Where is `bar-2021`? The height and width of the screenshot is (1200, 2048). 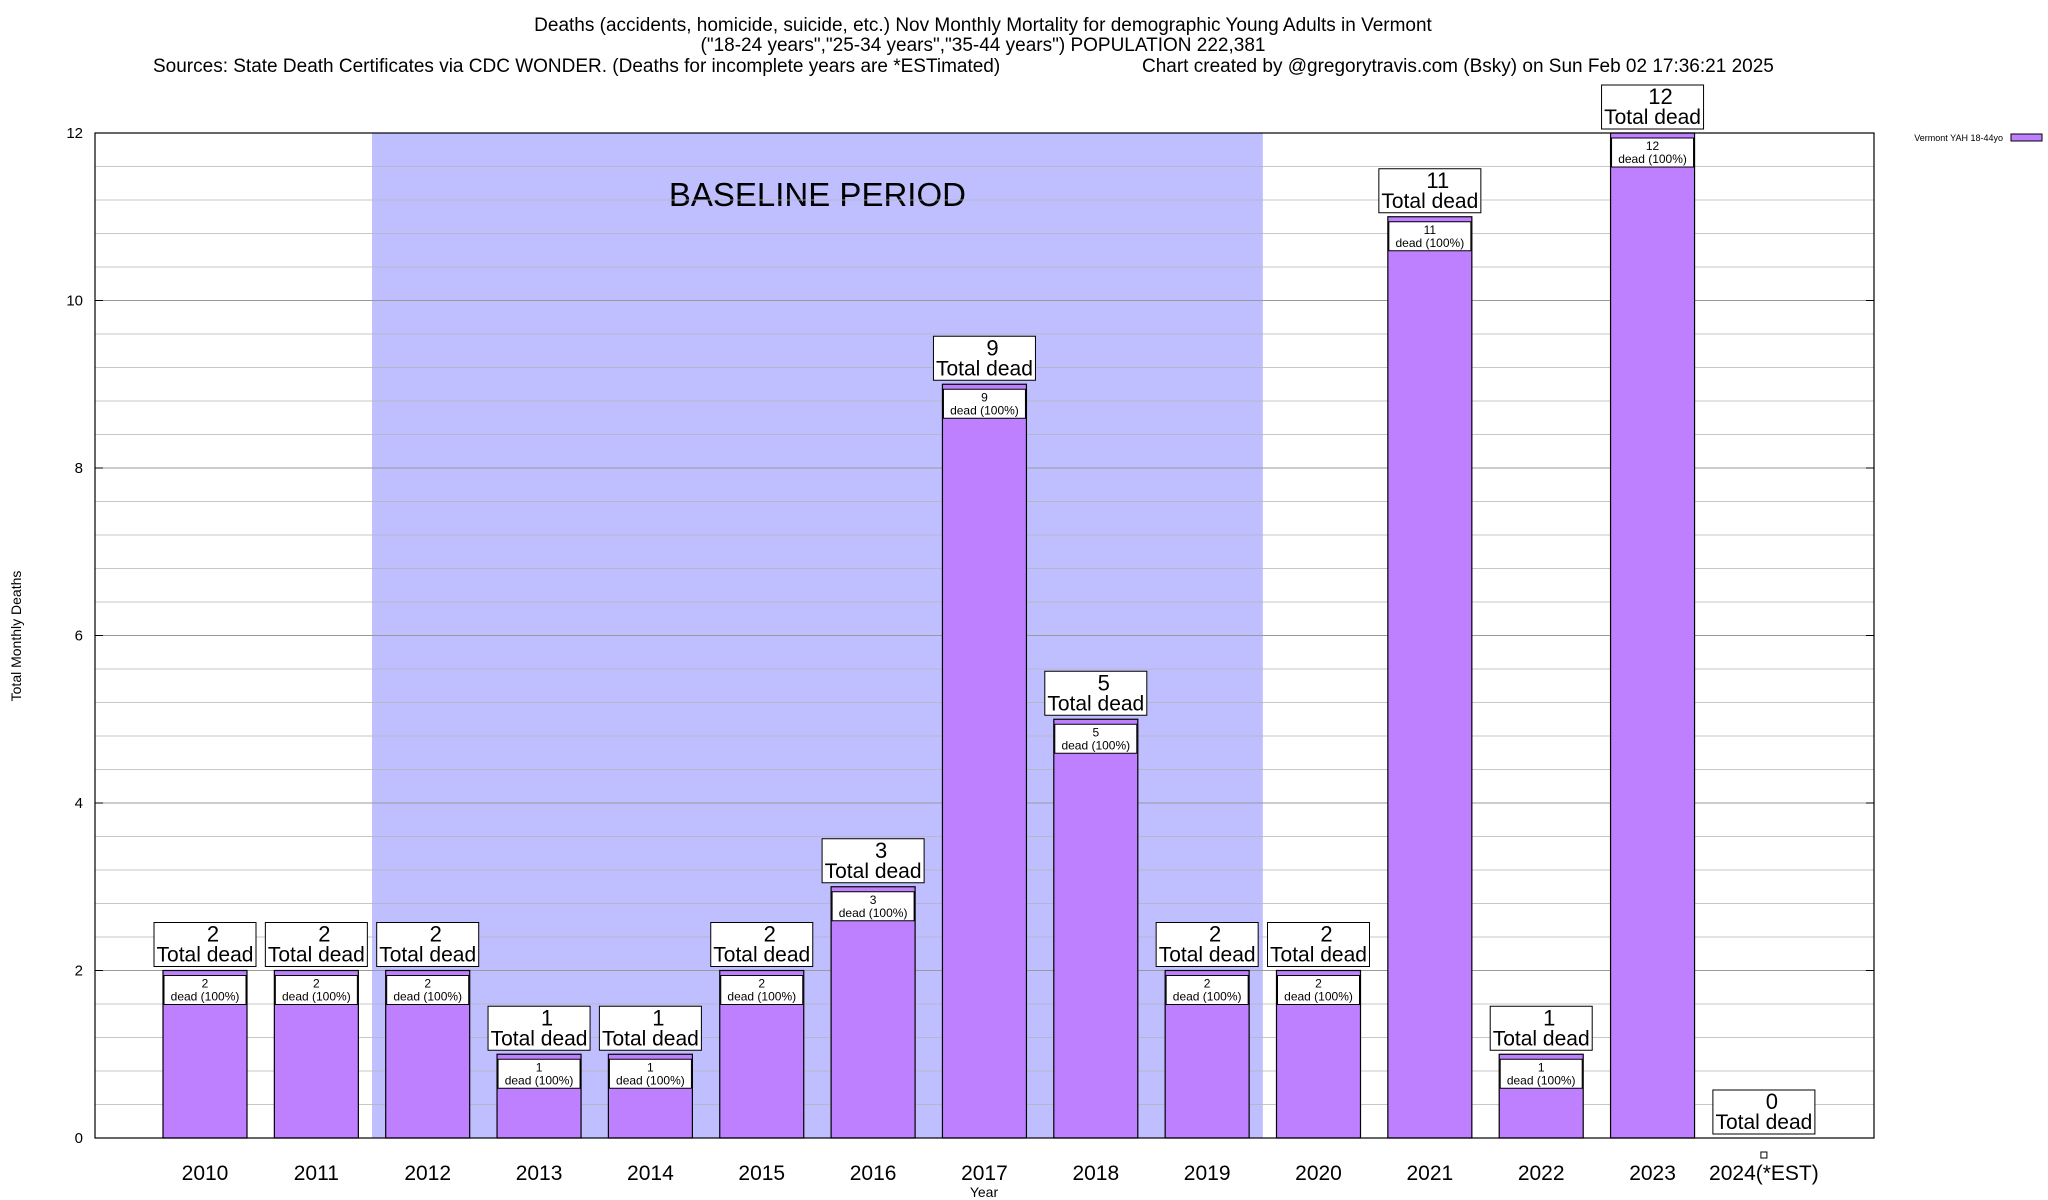 bar-2021 is located at coordinates (1430, 677).